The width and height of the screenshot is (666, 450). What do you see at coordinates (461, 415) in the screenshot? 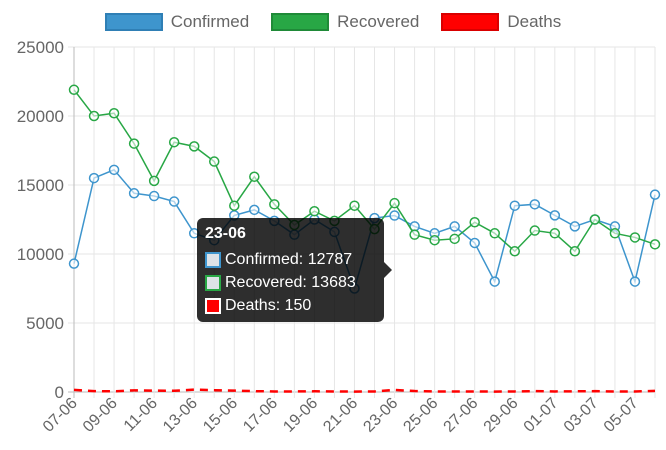
I see `x-tick-label: 27-06` at bounding box center [461, 415].